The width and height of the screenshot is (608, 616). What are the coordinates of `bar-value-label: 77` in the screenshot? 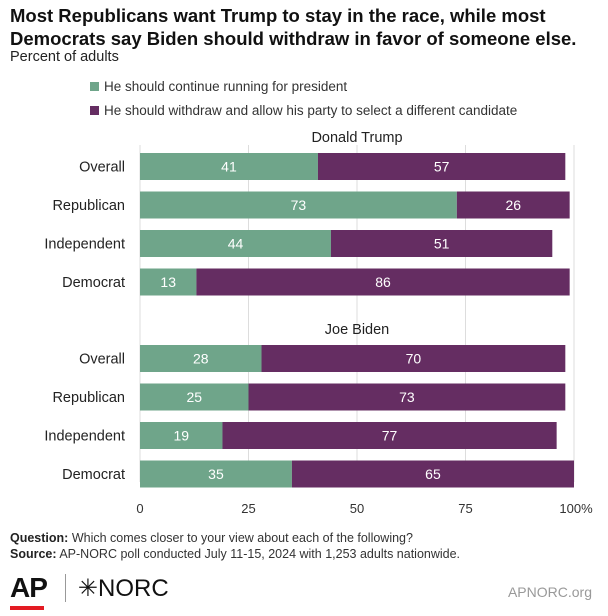 It's located at (390, 436).